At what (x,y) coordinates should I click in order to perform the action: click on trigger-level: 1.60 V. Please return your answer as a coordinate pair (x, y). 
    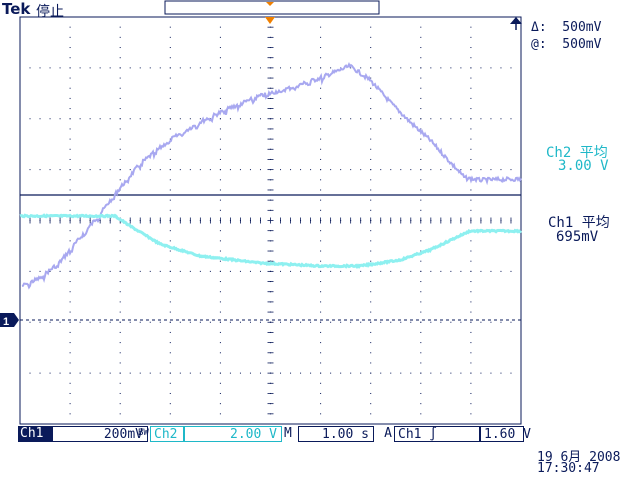
    Looking at the image, I should click on (505, 434).